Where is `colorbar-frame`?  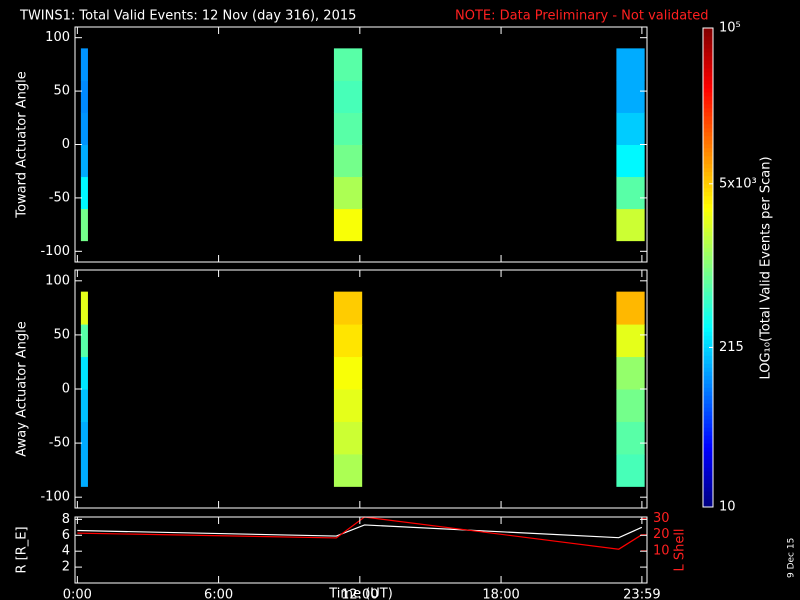
colorbar-frame is located at coordinates (708, 267).